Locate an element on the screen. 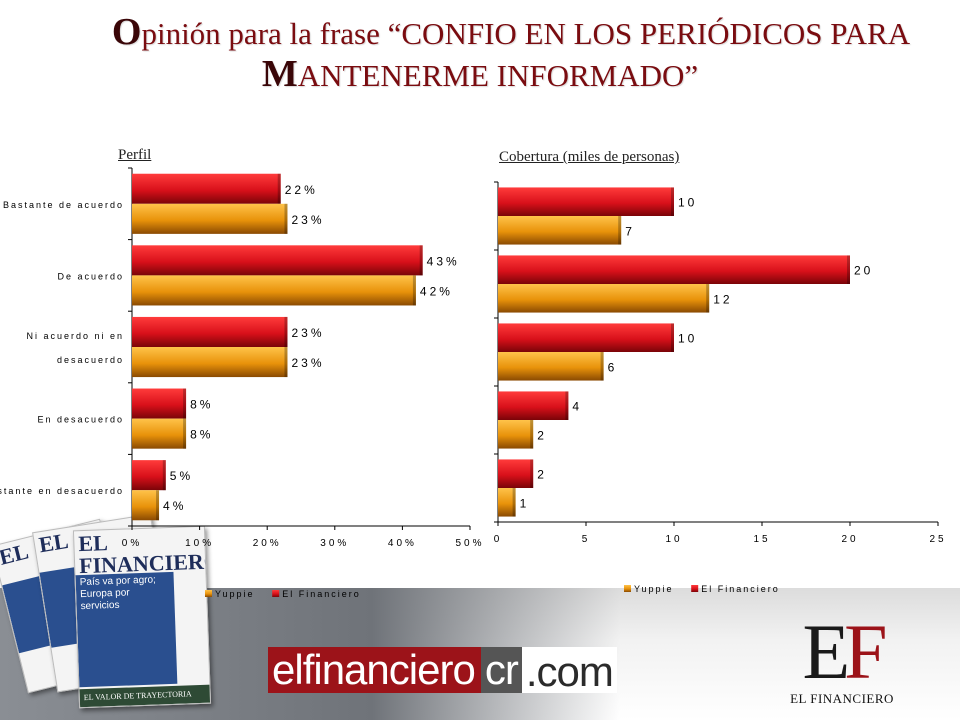 This screenshot has height=720, width=960. x-tick-label: 50% is located at coordinates (469, 543).